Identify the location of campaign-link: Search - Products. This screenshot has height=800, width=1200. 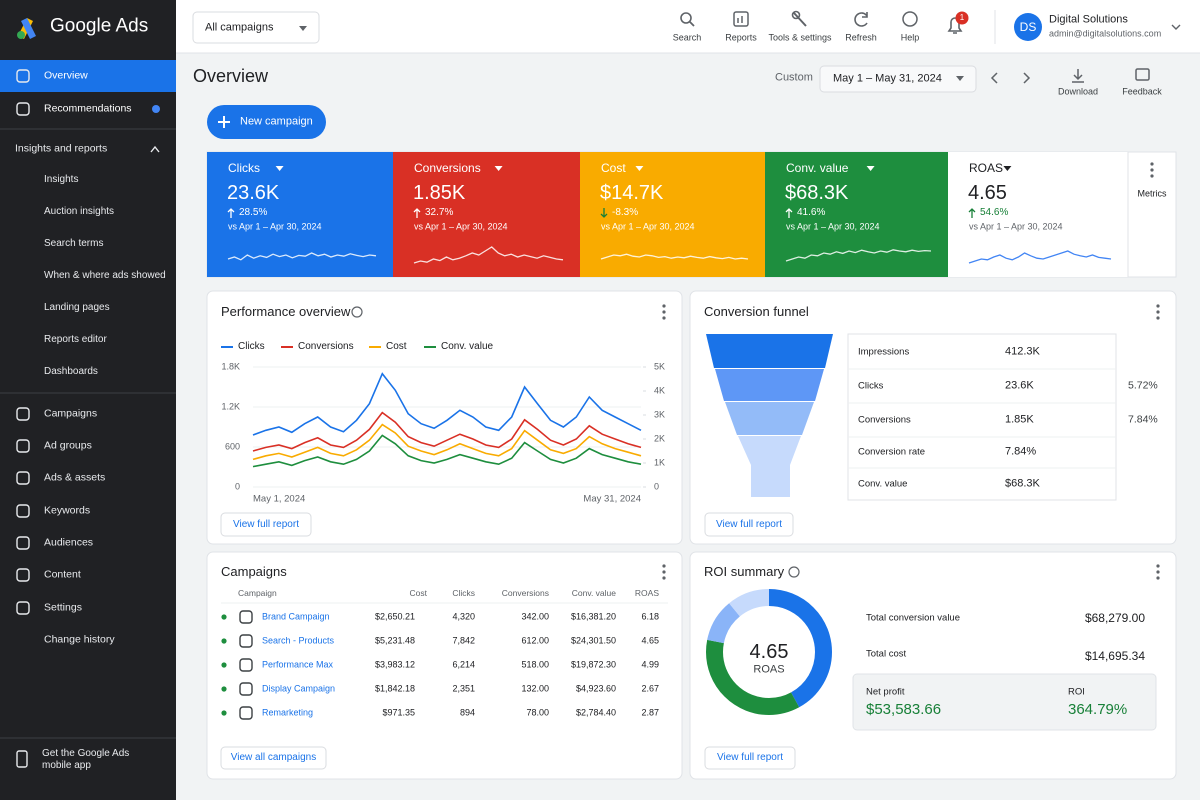
(298, 640).